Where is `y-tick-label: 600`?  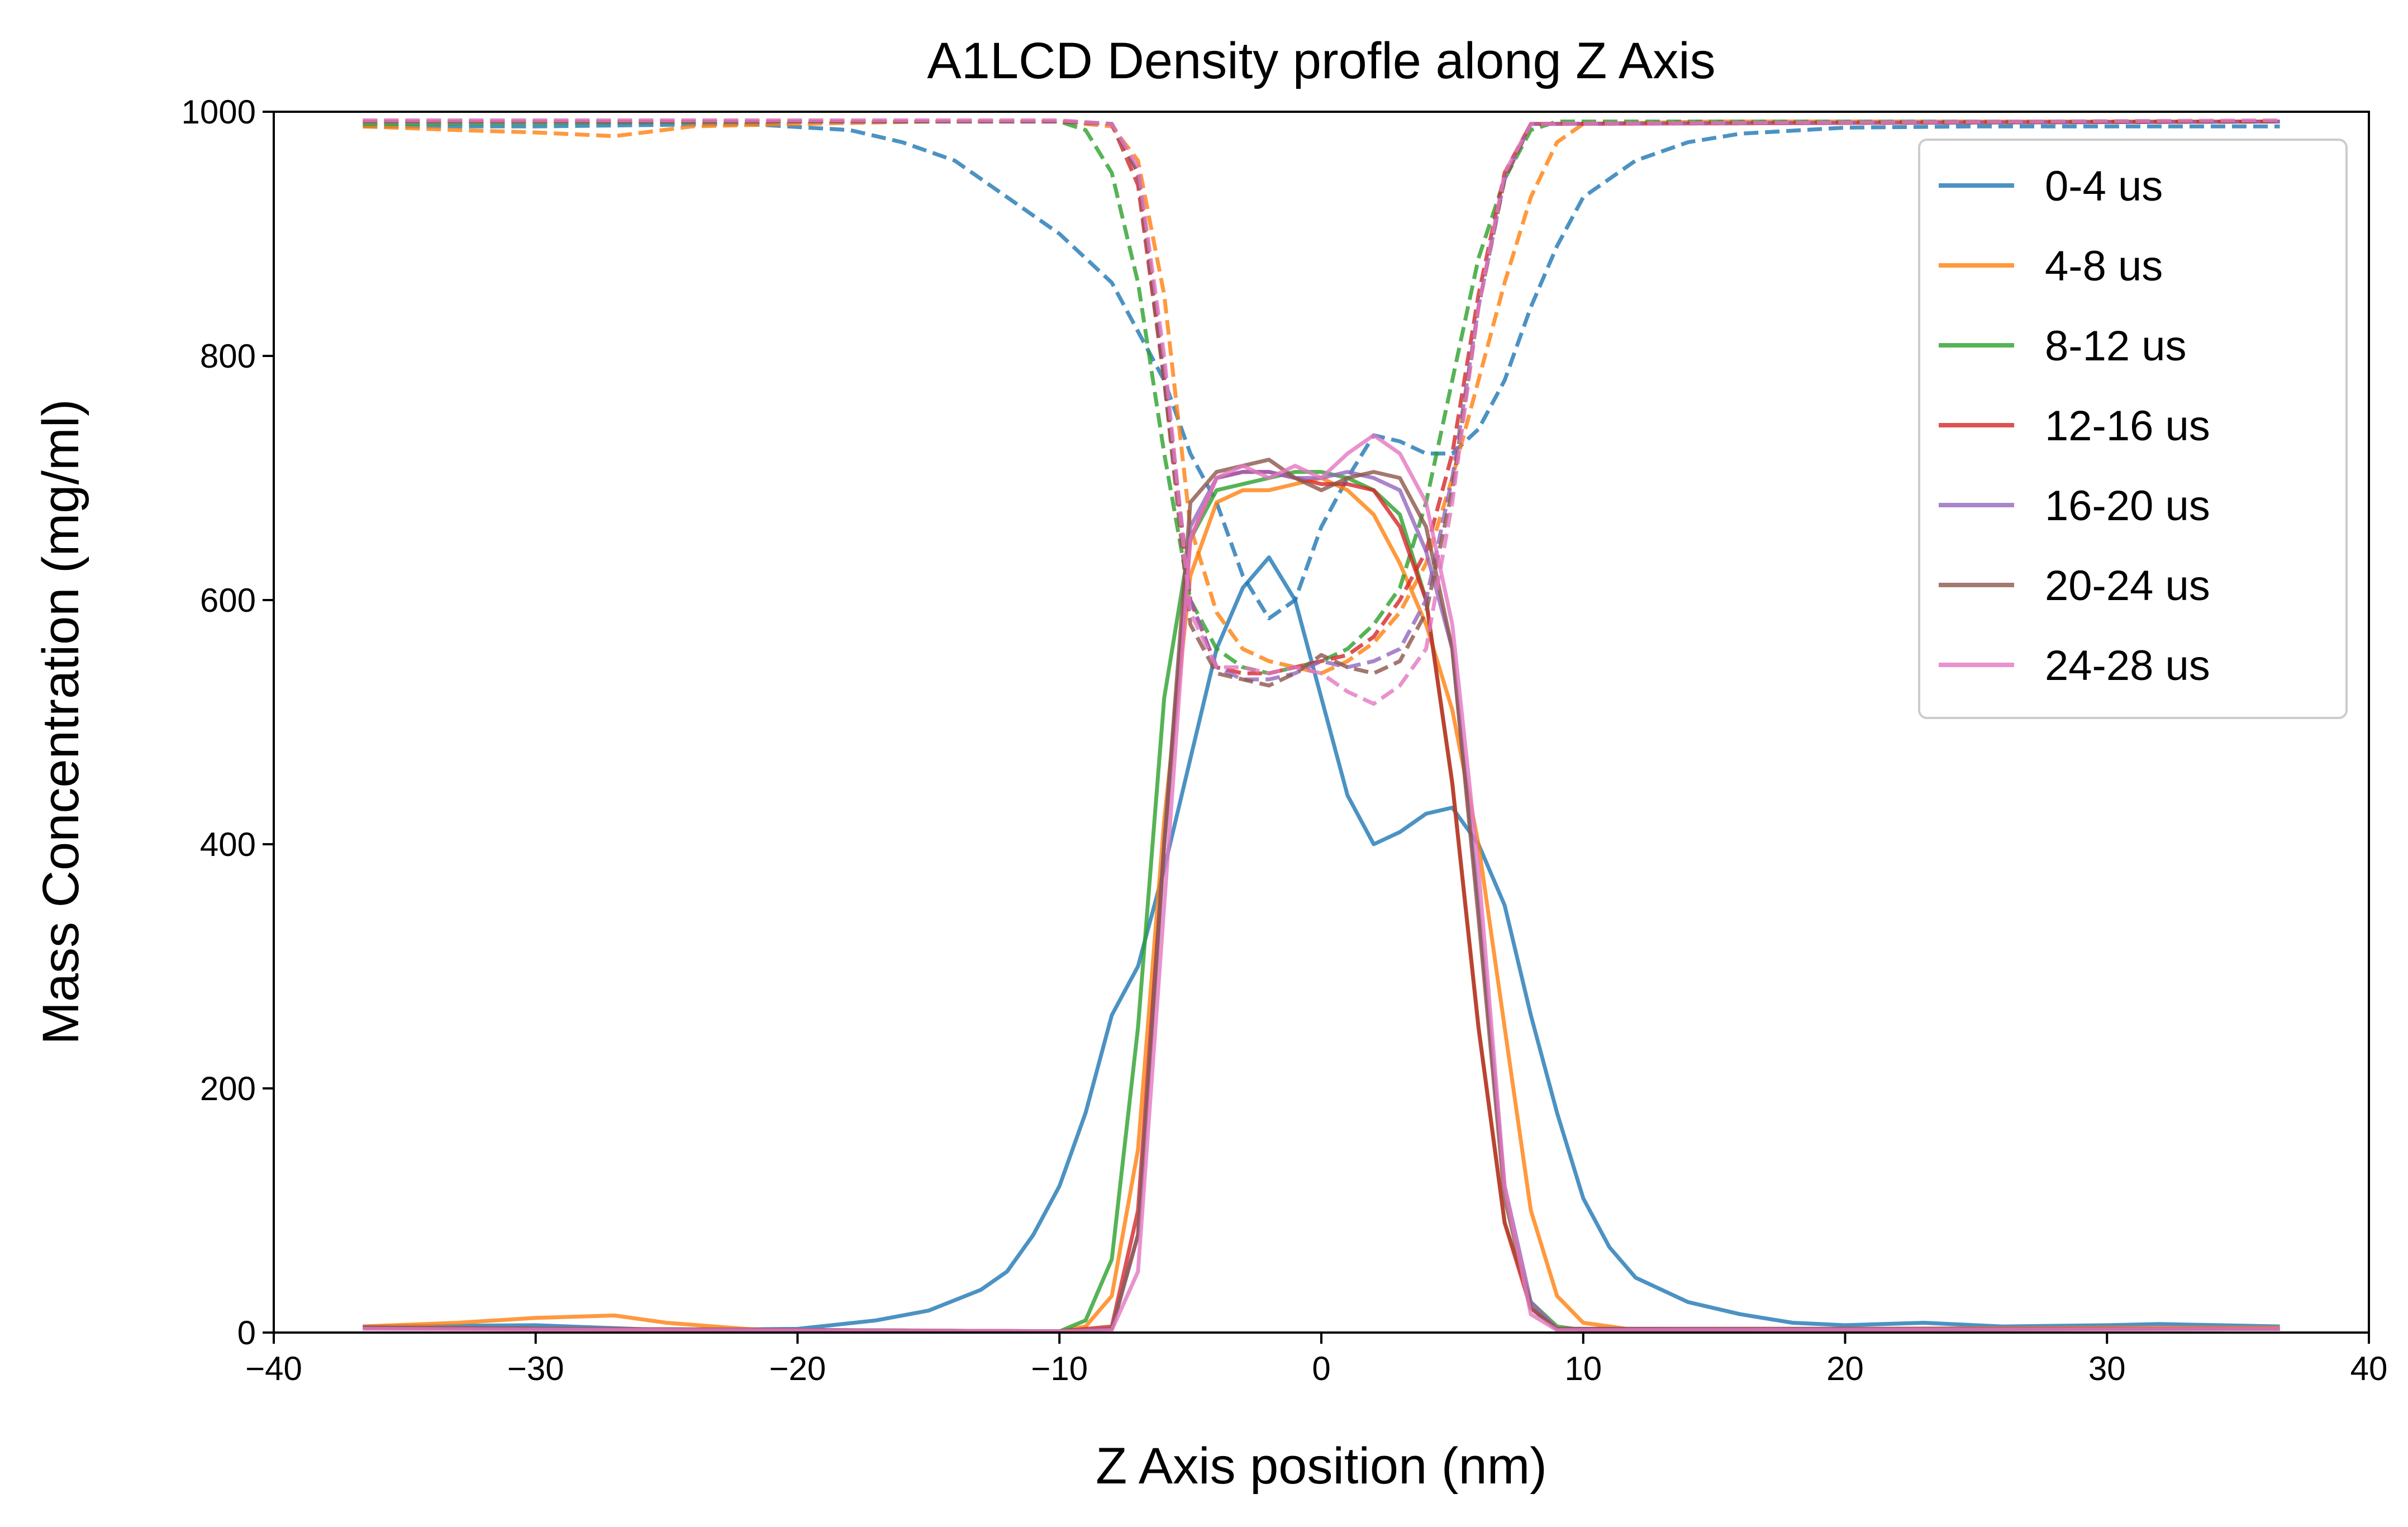
y-tick-label: 600 is located at coordinates (228, 600).